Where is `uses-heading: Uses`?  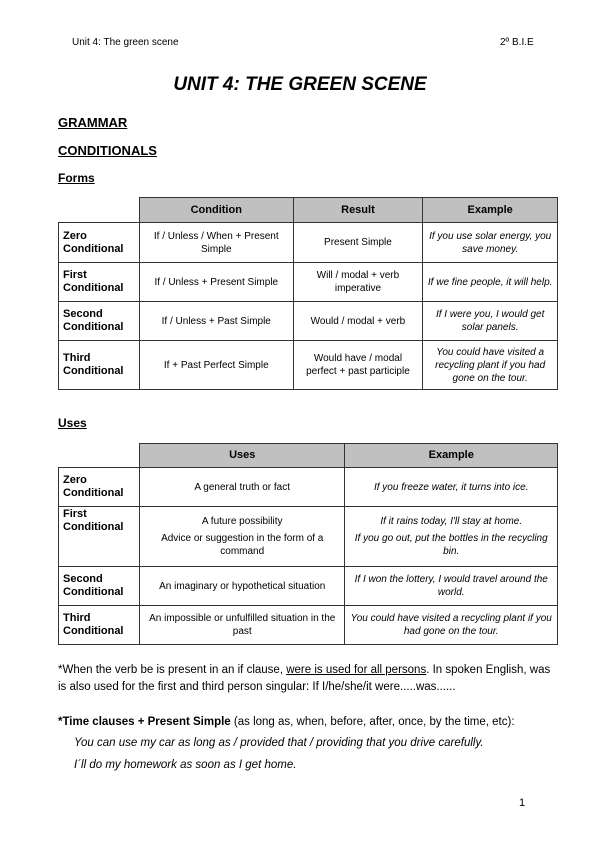
uses-heading: Uses is located at coordinates (72, 423).